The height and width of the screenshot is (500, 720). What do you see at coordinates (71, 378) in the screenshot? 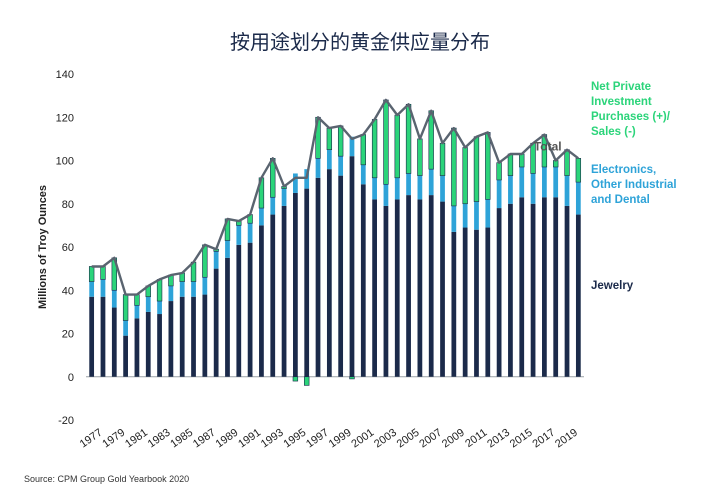
I see `y-tick-label: 0` at bounding box center [71, 378].